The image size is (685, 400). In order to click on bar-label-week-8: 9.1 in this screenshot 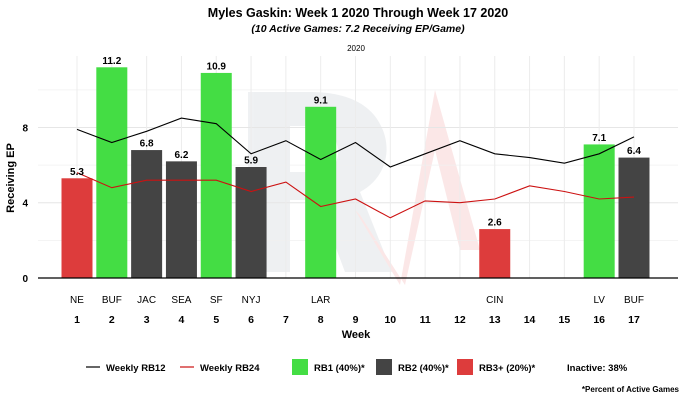, I will do `click(321, 100)`.